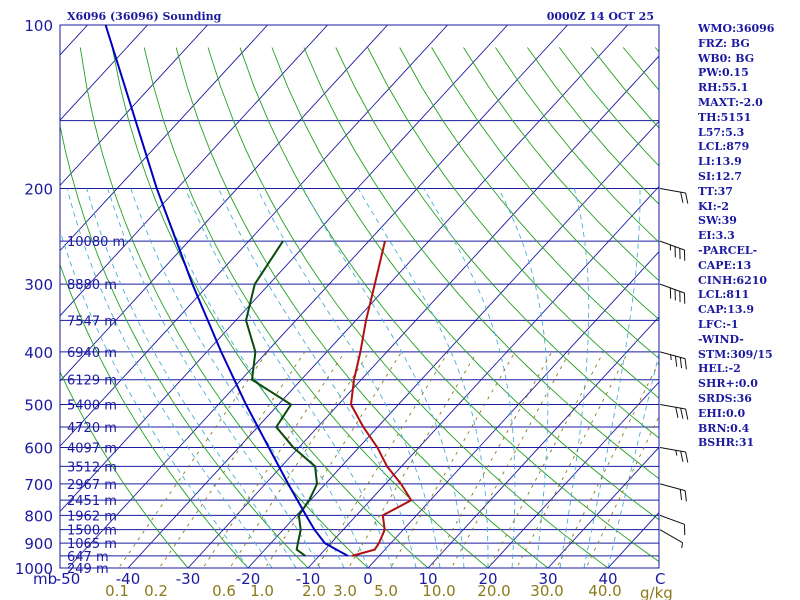  What do you see at coordinates (735, 354) in the screenshot?
I see `index-line: STM:309/15` at bounding box center [735, 354].